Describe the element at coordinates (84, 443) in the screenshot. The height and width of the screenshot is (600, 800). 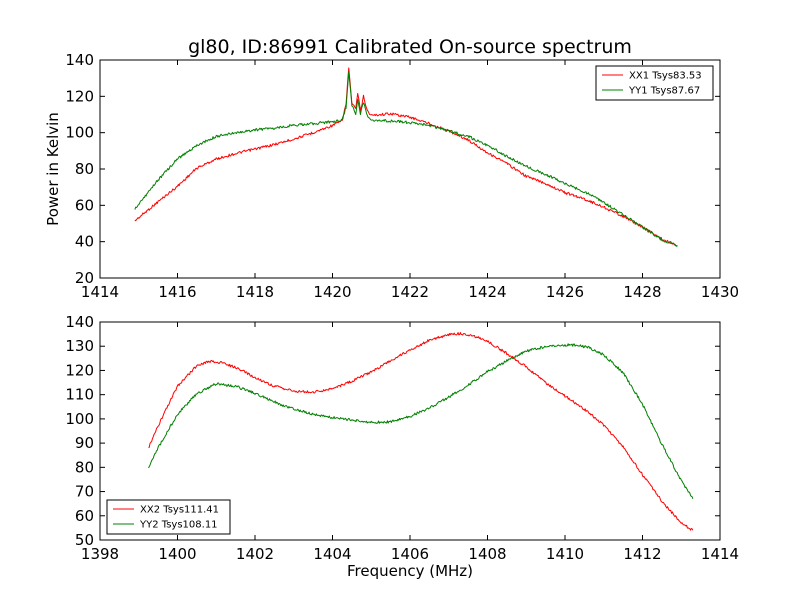
I see `y-tick-label: 90` at that location.